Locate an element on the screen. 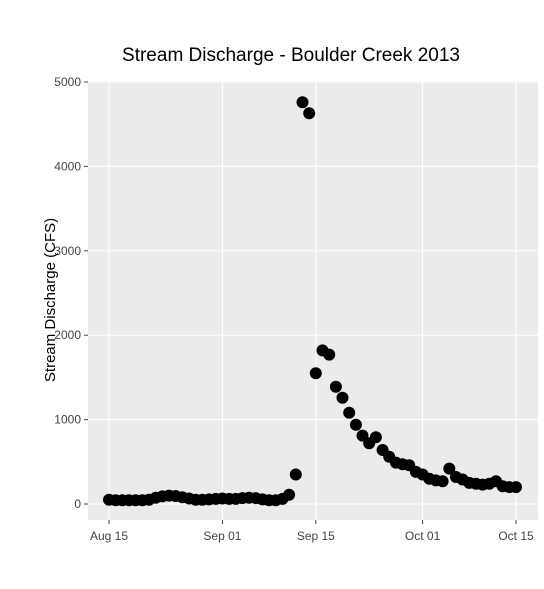 This screenshot has height=589, width=544. y-tick-label: 0 is located at coordinates (77, 504).